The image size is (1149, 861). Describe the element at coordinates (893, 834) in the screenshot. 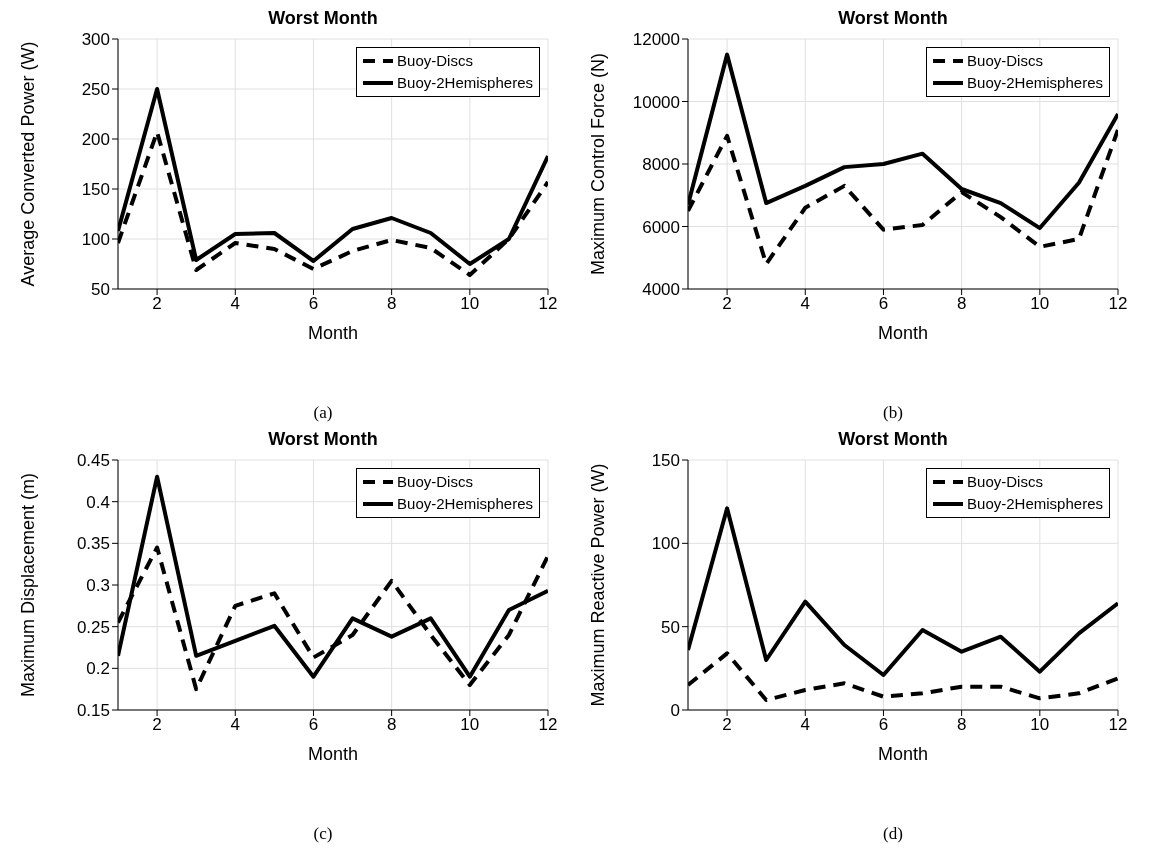

I see `text: (d)` at that location.